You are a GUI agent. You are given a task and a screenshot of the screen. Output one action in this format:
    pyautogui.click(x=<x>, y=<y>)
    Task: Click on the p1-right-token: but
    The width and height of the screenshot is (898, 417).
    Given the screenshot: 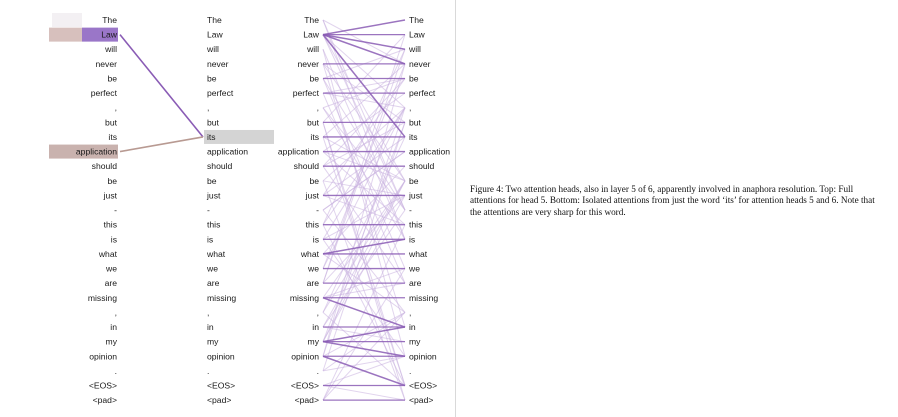 What is the action you would take?
    pyautogui.click(x=213, y=122)
    